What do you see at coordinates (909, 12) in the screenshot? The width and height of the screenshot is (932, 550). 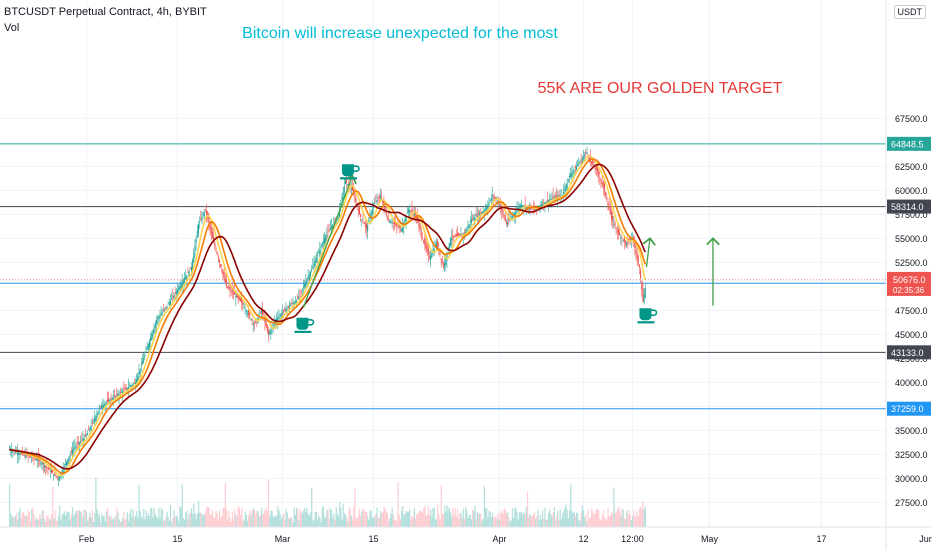 I see `currency-unit-badge: USDT` at bounding box center [909, 12].